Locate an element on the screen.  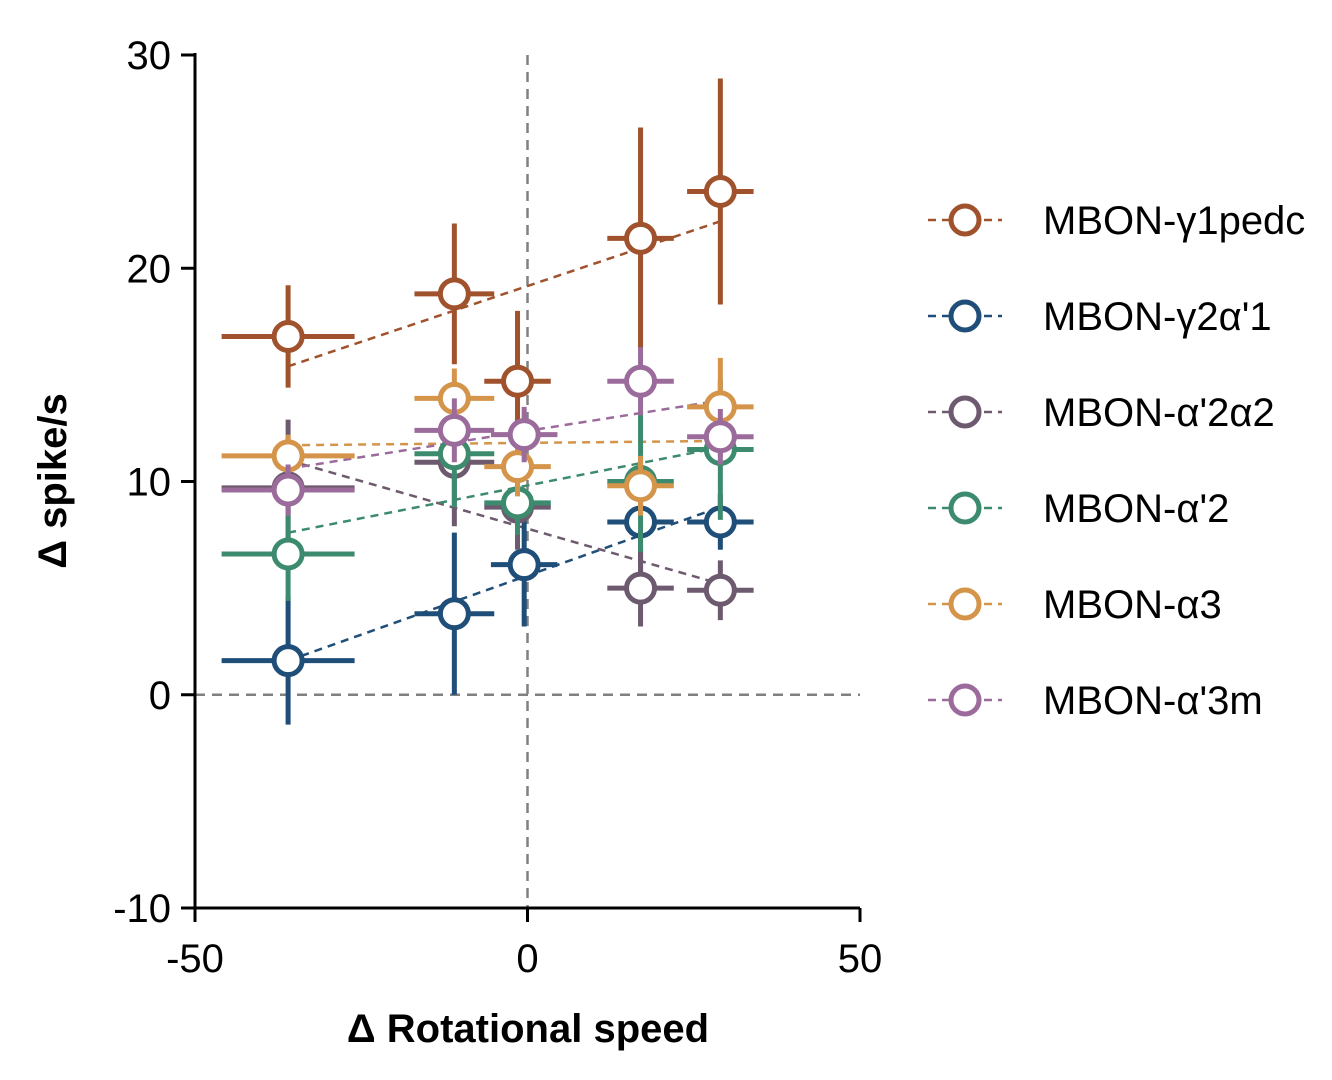
legend-entry: MBON-γ1pedc is located at coordinates (1116, 221).